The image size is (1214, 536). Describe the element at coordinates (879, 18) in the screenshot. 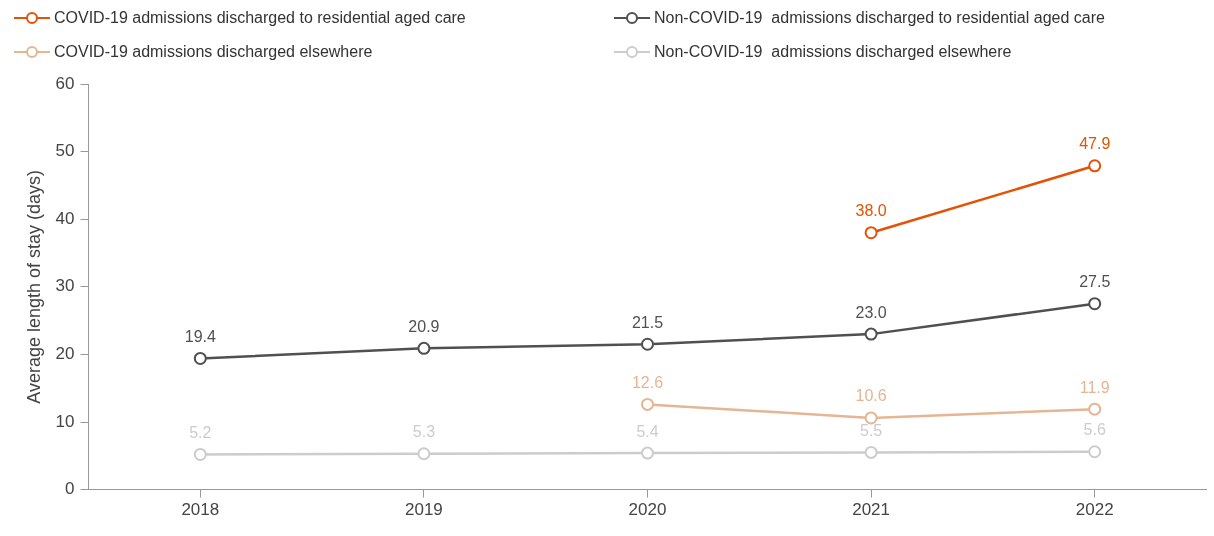

I see `legend-label: Non-COVID-19 admissions discharged to residential aged care` at that location.